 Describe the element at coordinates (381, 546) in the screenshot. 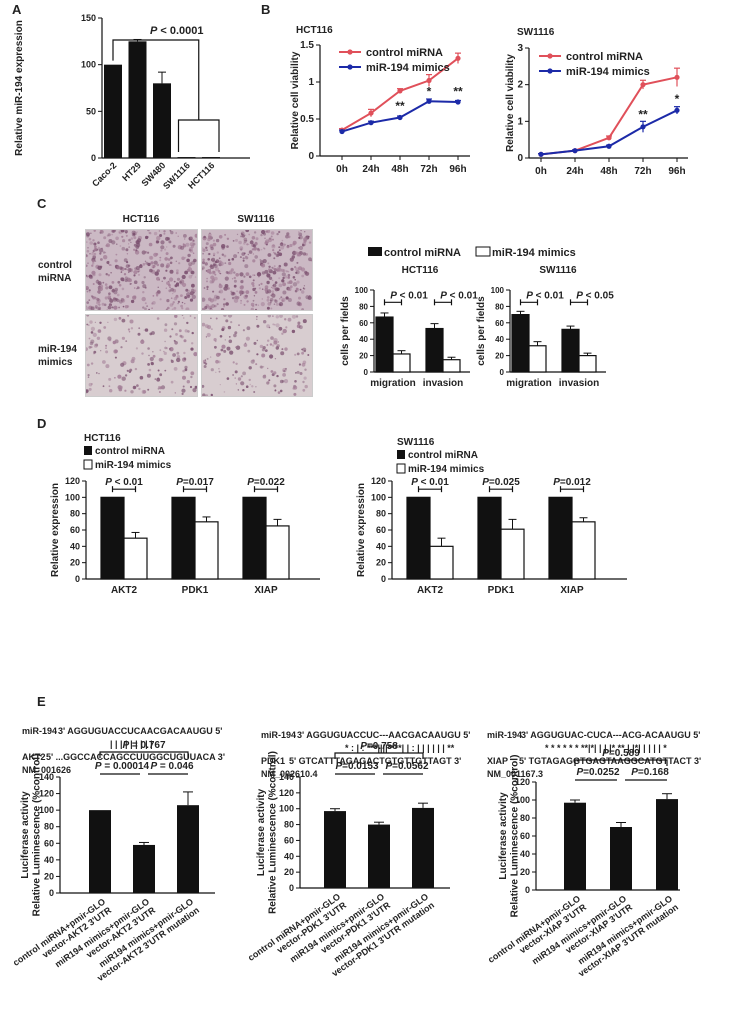

I see `chart-d2-ytick-label-2: 40` at that location.